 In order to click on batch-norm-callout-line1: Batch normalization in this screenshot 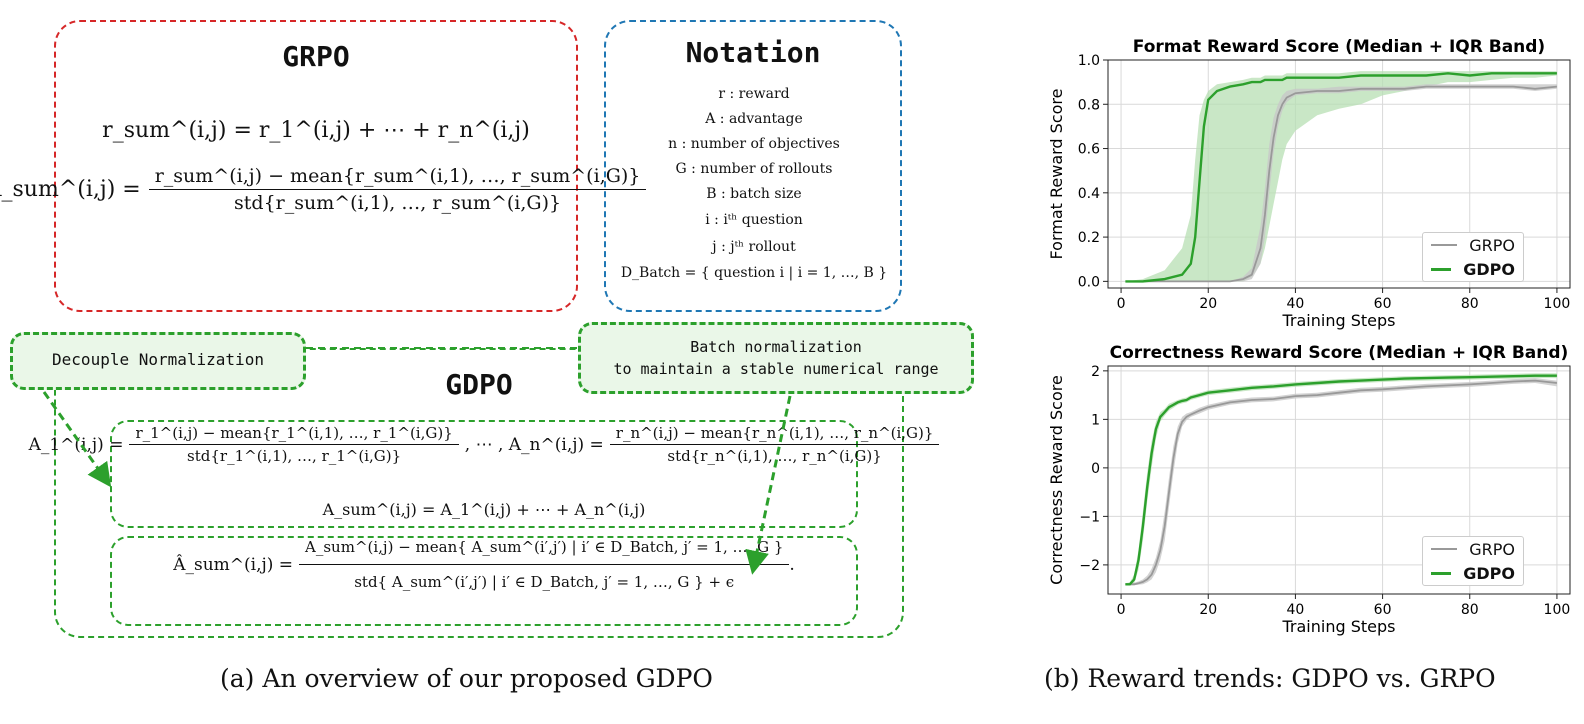, I will do `click(776, 347)`.